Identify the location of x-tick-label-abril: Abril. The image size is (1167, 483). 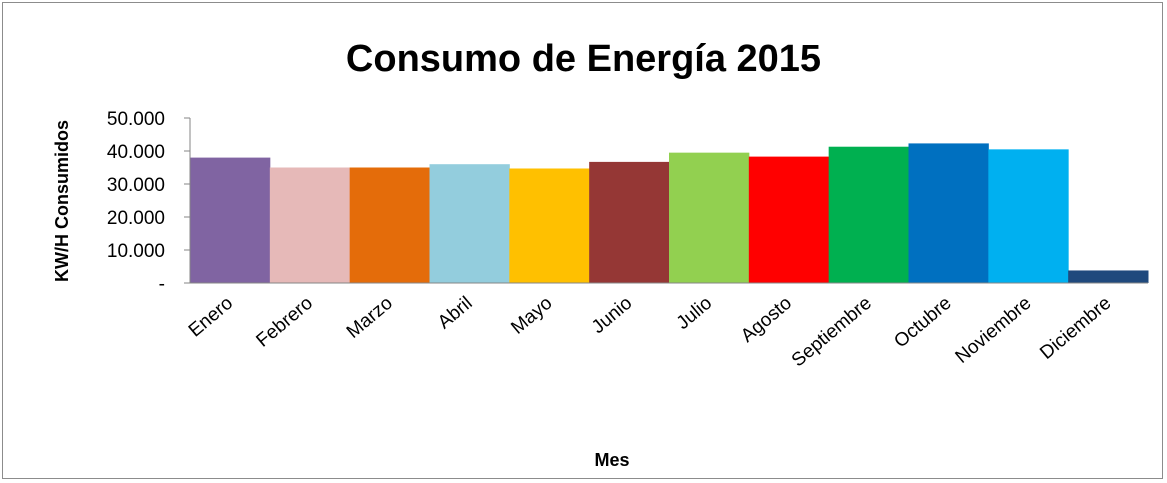
(455, 313).